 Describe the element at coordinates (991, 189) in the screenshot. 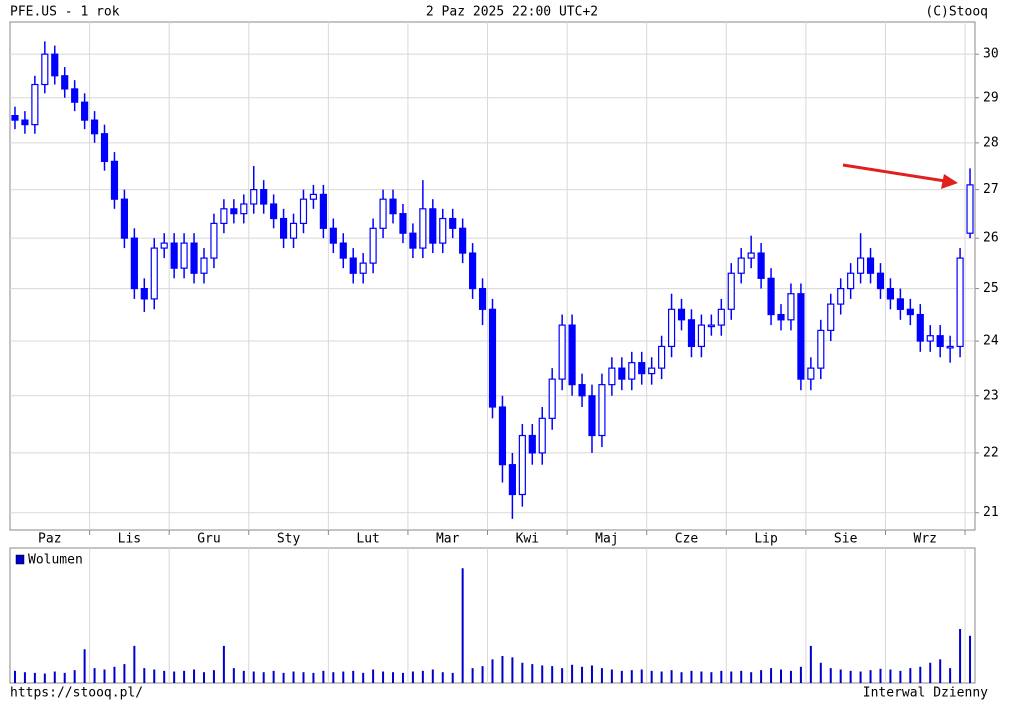

I see `y-tick-label: 27` at that location.